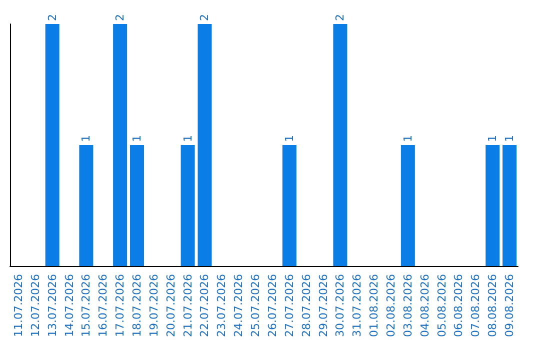 The height and width of the screenshot is (340, 540). Describe the element at coordinates (374, 306) in the screenshot. I see `x-tick-label: 01.08.2026` at that location.